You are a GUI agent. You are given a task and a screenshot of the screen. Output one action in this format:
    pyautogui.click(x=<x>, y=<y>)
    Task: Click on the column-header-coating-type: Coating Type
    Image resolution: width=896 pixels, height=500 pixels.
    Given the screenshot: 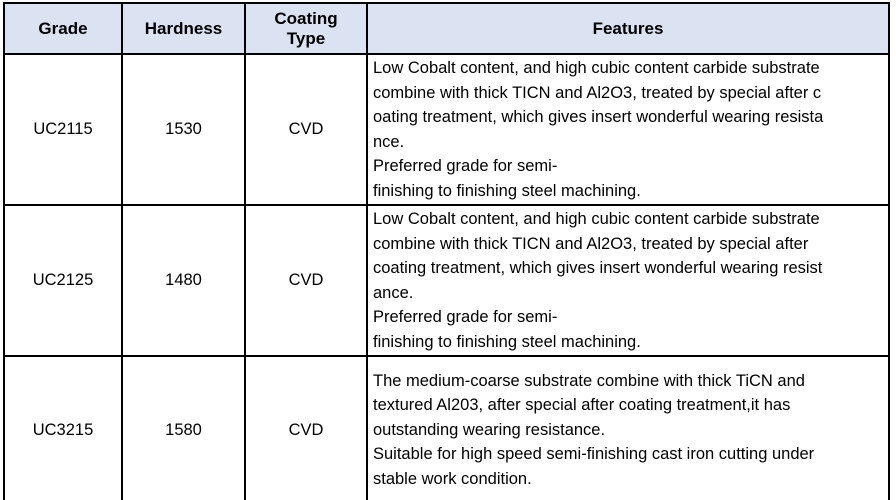 What is the action you would take?
    pyautogui.click(x=306, y=28)
    